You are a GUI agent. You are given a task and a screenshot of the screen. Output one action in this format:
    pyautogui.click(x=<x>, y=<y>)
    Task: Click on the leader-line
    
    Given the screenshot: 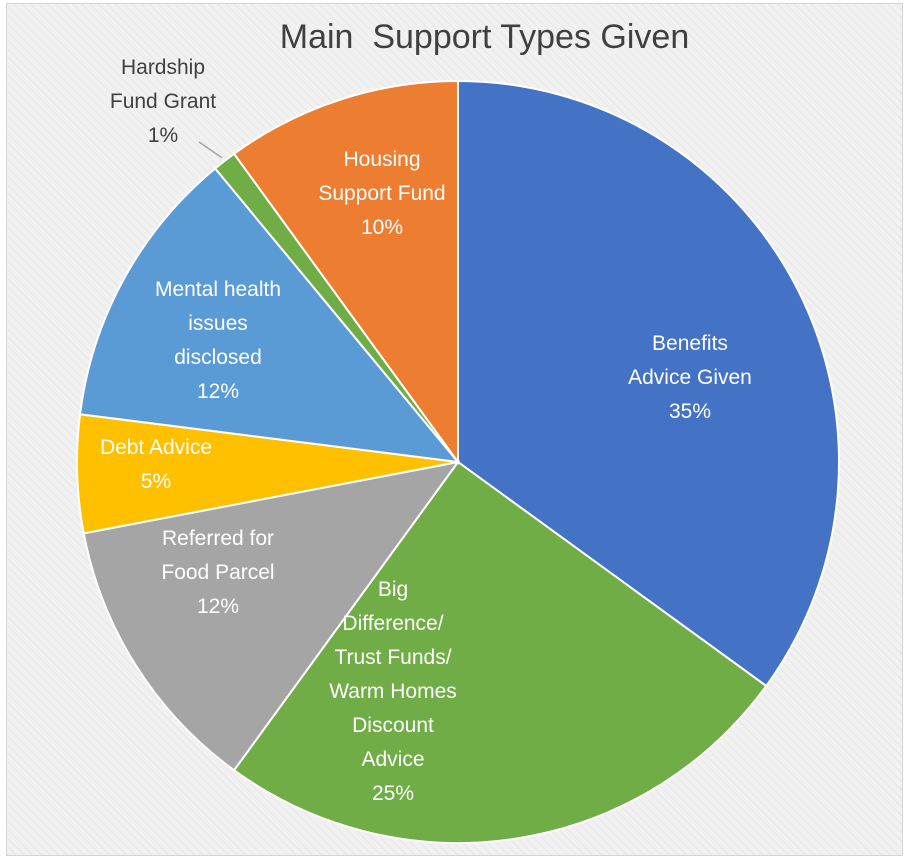 What is the action you would take?
    pyautogui.click(x=210, y=150)
    